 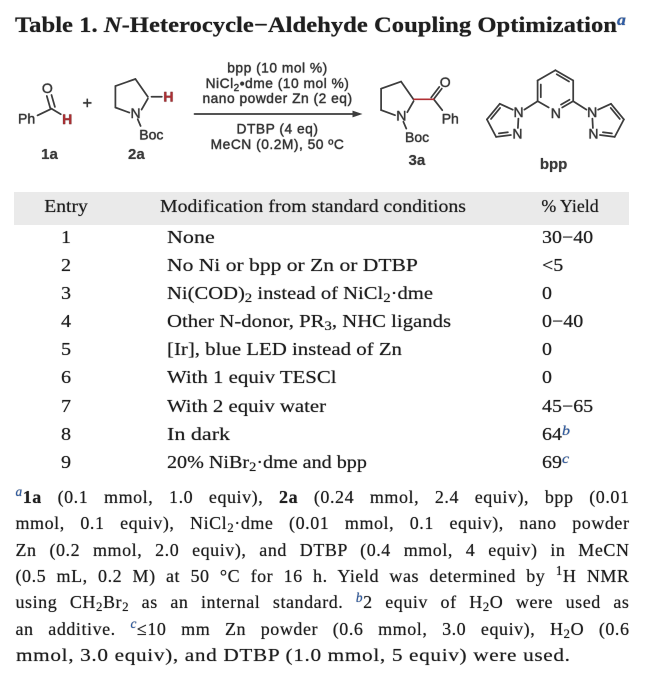 I want to click on svg-text: 2a, so click(x=136, y=154).